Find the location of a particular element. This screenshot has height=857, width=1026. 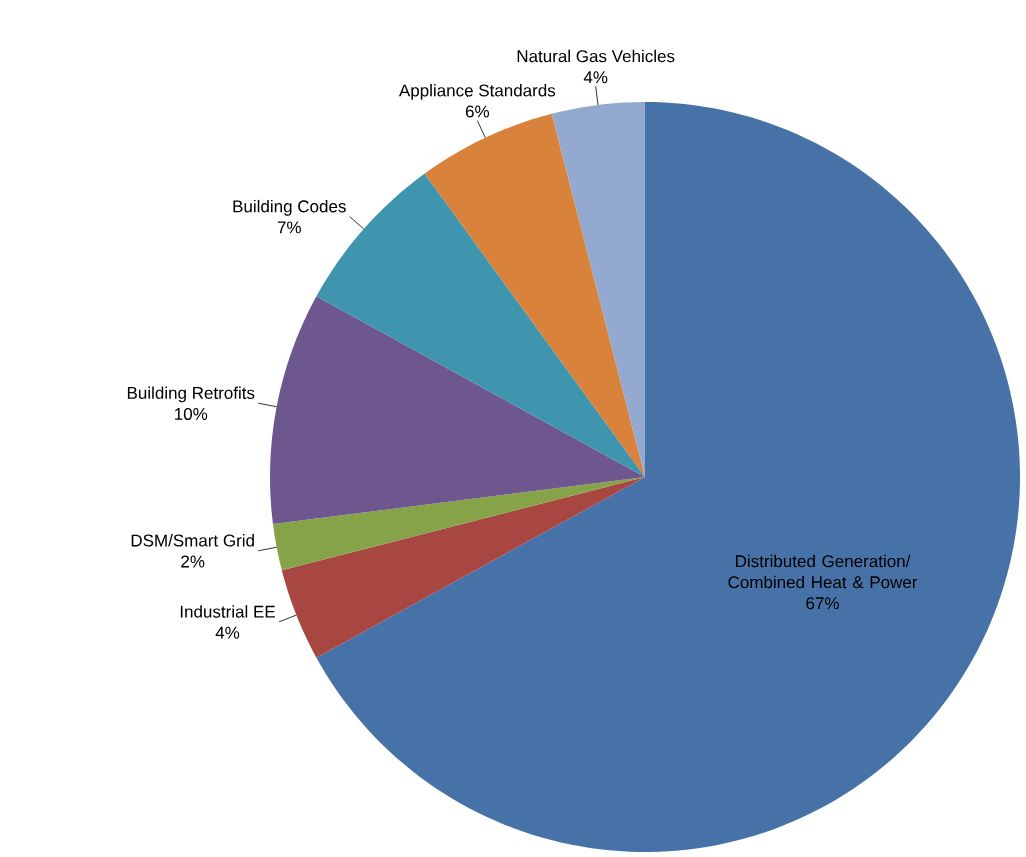

slice-label: Building Codes is located at coordinates (289, 207).